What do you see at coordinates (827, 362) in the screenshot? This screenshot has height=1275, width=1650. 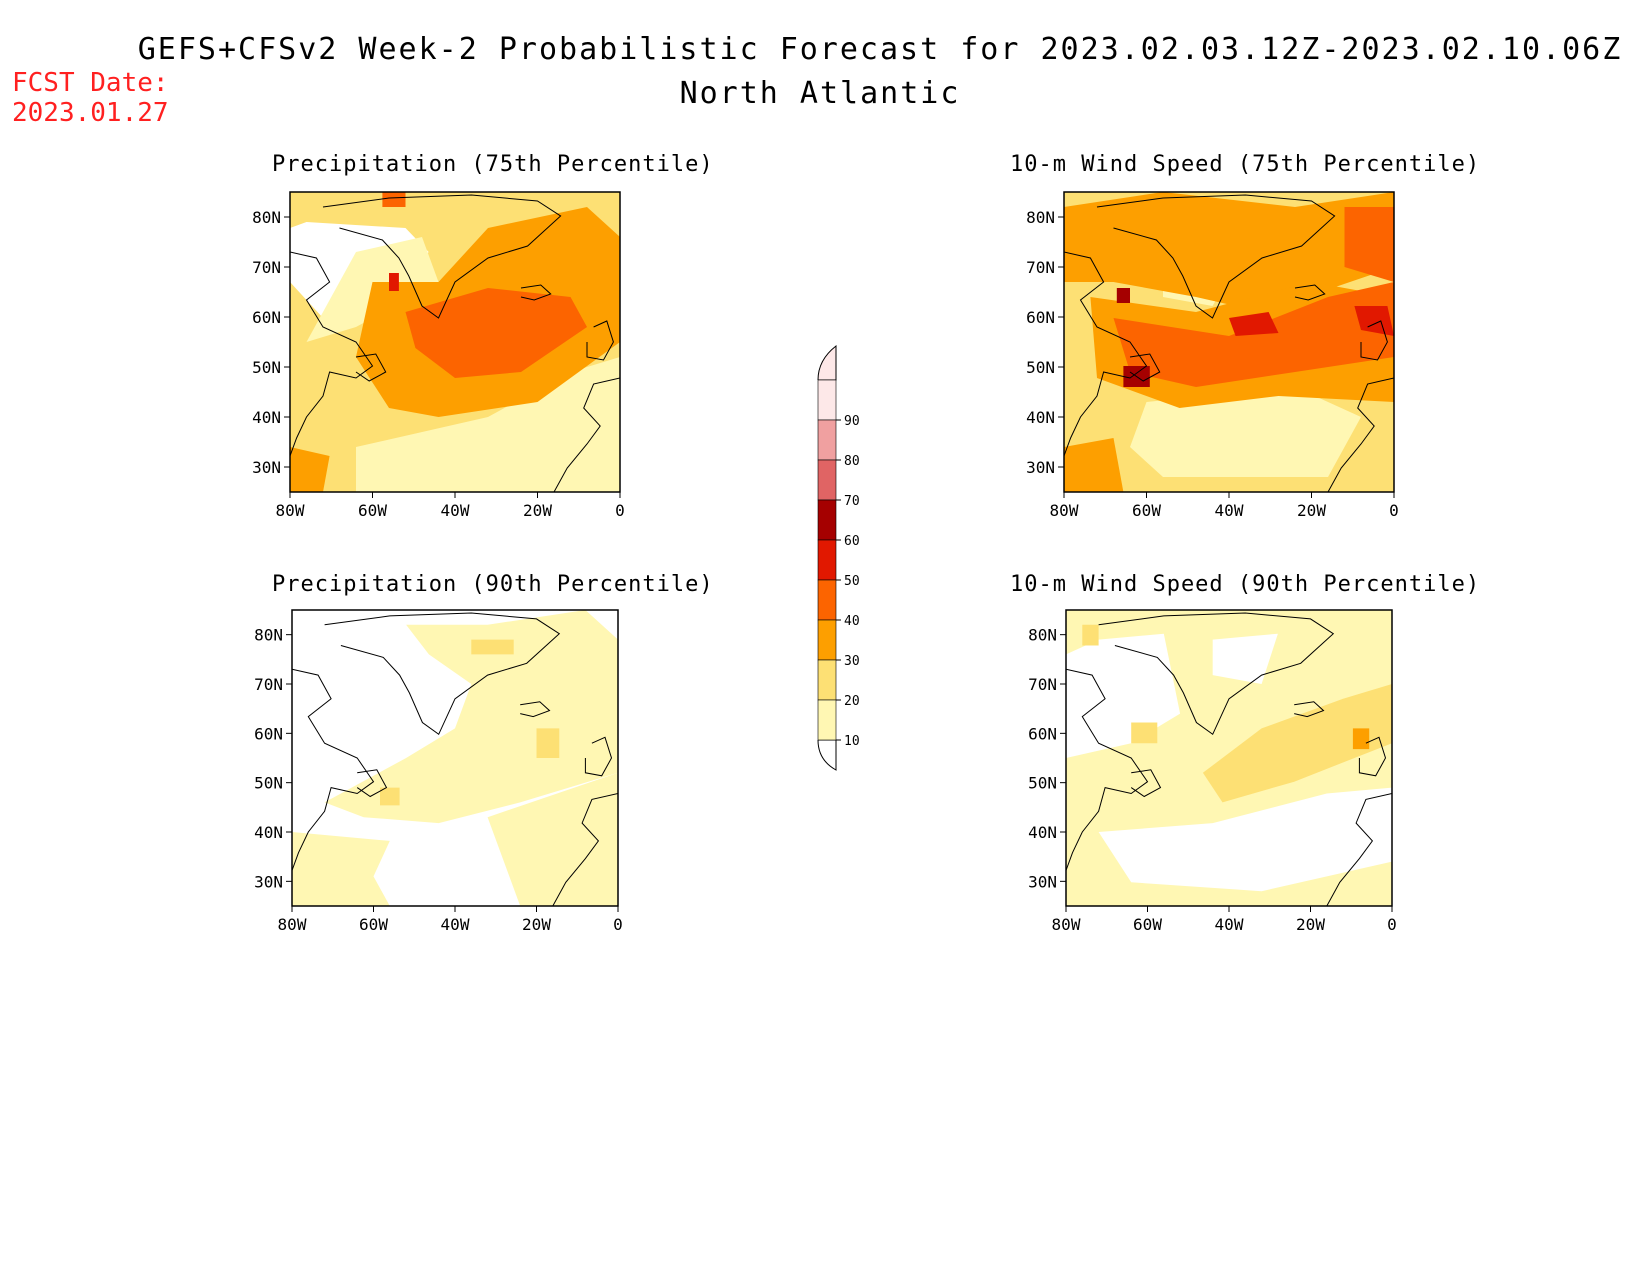 I see `colorbar-top-cap` at bounding box center [827, 362].